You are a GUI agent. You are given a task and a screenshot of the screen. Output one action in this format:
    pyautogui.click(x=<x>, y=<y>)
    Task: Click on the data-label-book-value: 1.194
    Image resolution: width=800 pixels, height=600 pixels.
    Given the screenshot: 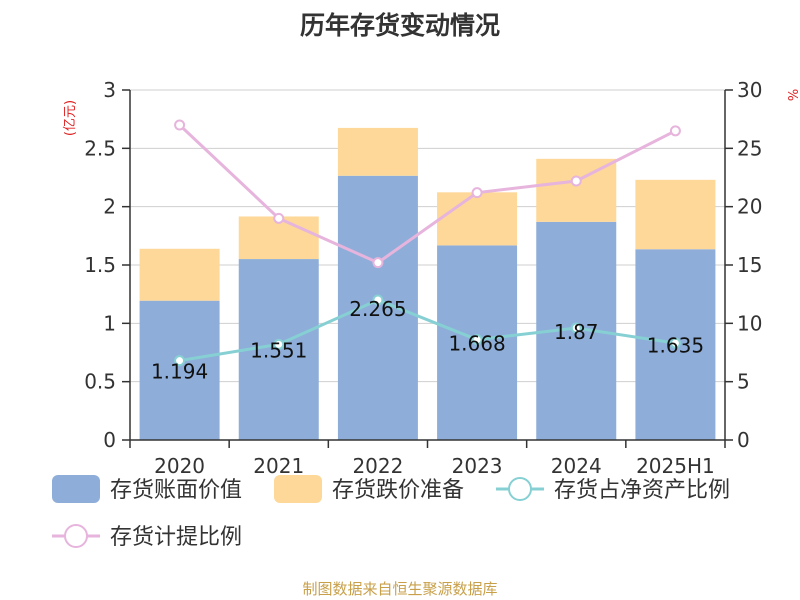 What is the action you would take?
    pyautogui.click(x=179, y=371)
    